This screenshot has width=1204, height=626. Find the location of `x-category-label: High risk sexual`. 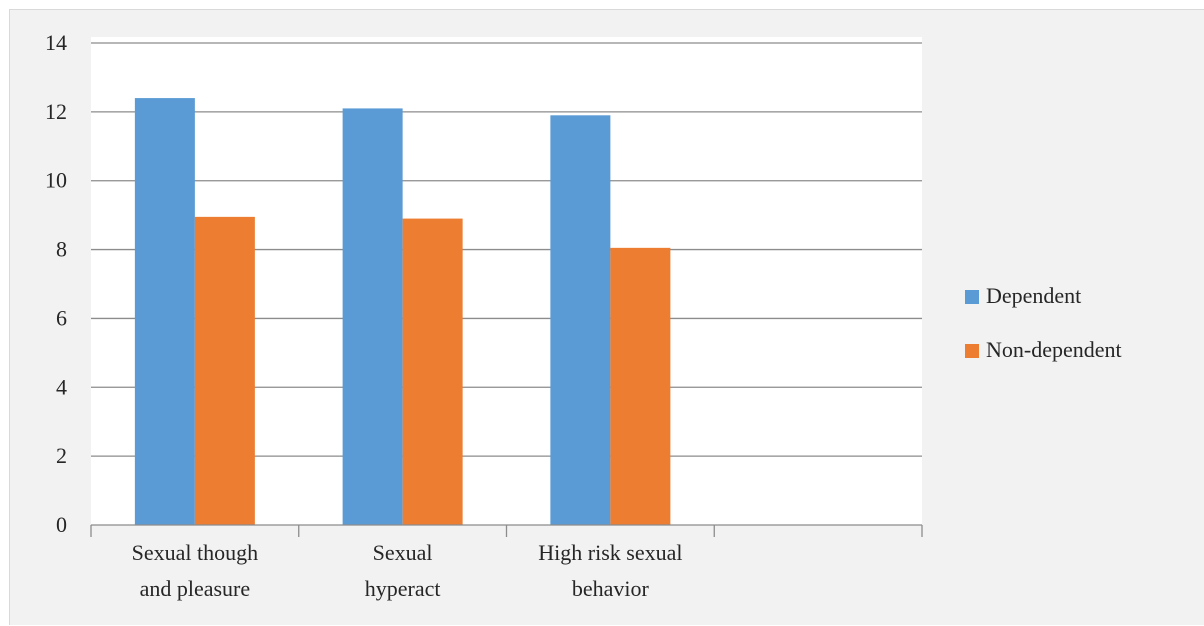

x-category-label: High risk sexual is located at coordinates (610, 552).